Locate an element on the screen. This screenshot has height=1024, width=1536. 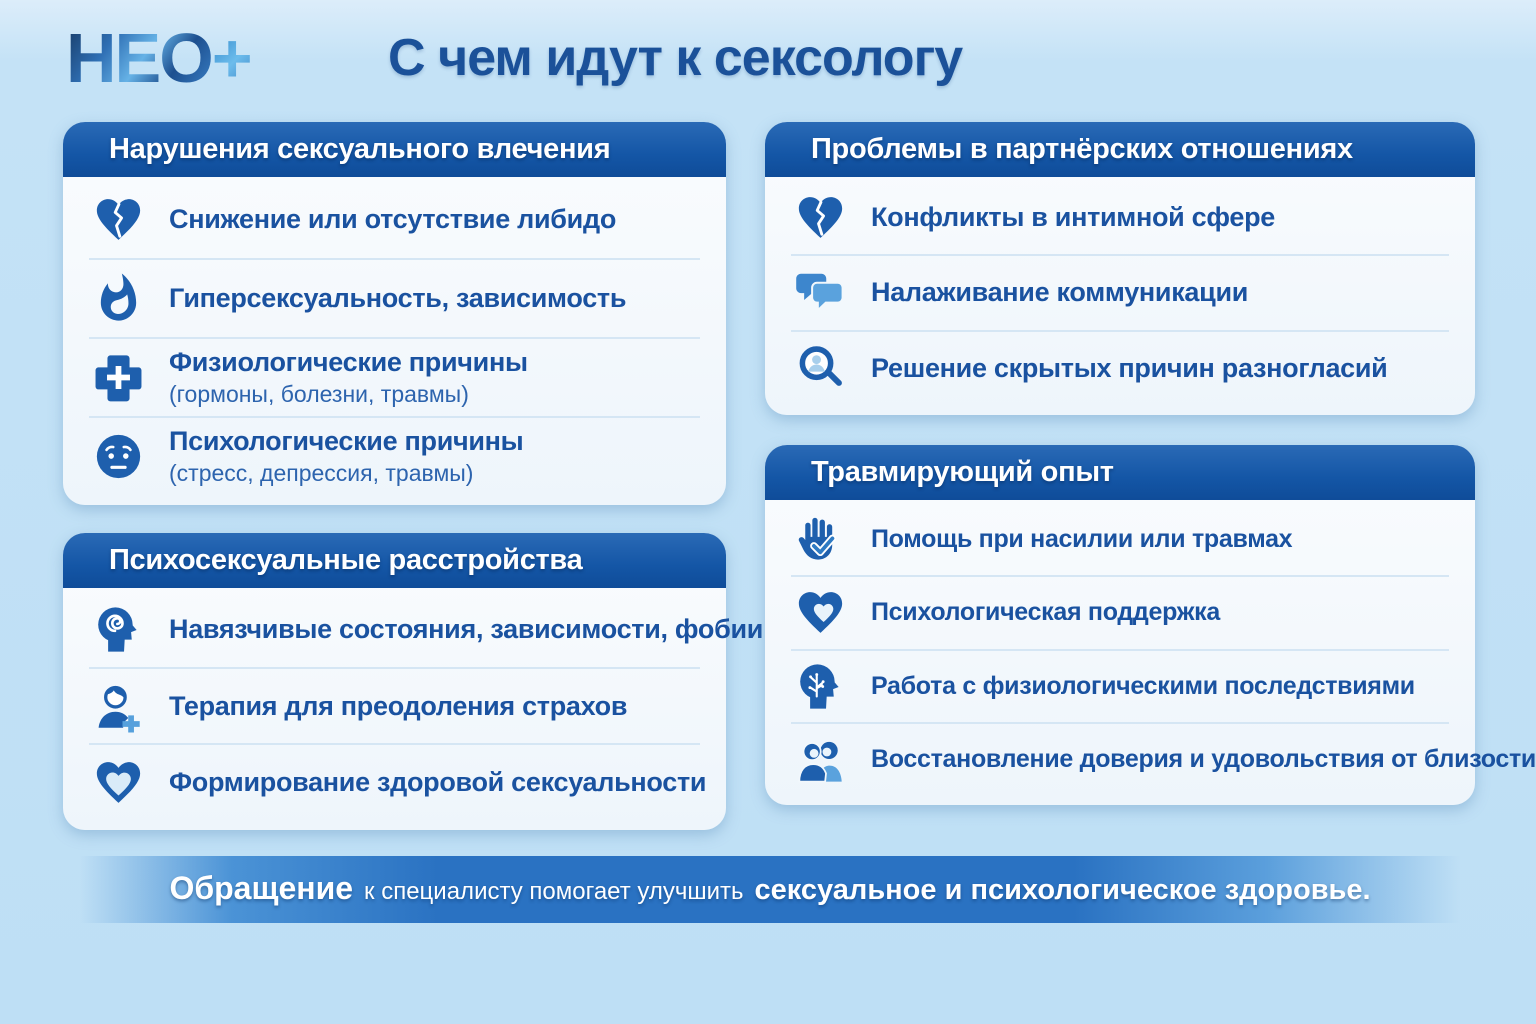
list-item: Формирование здоровой сексуальности is located at coordinates (398, 781).